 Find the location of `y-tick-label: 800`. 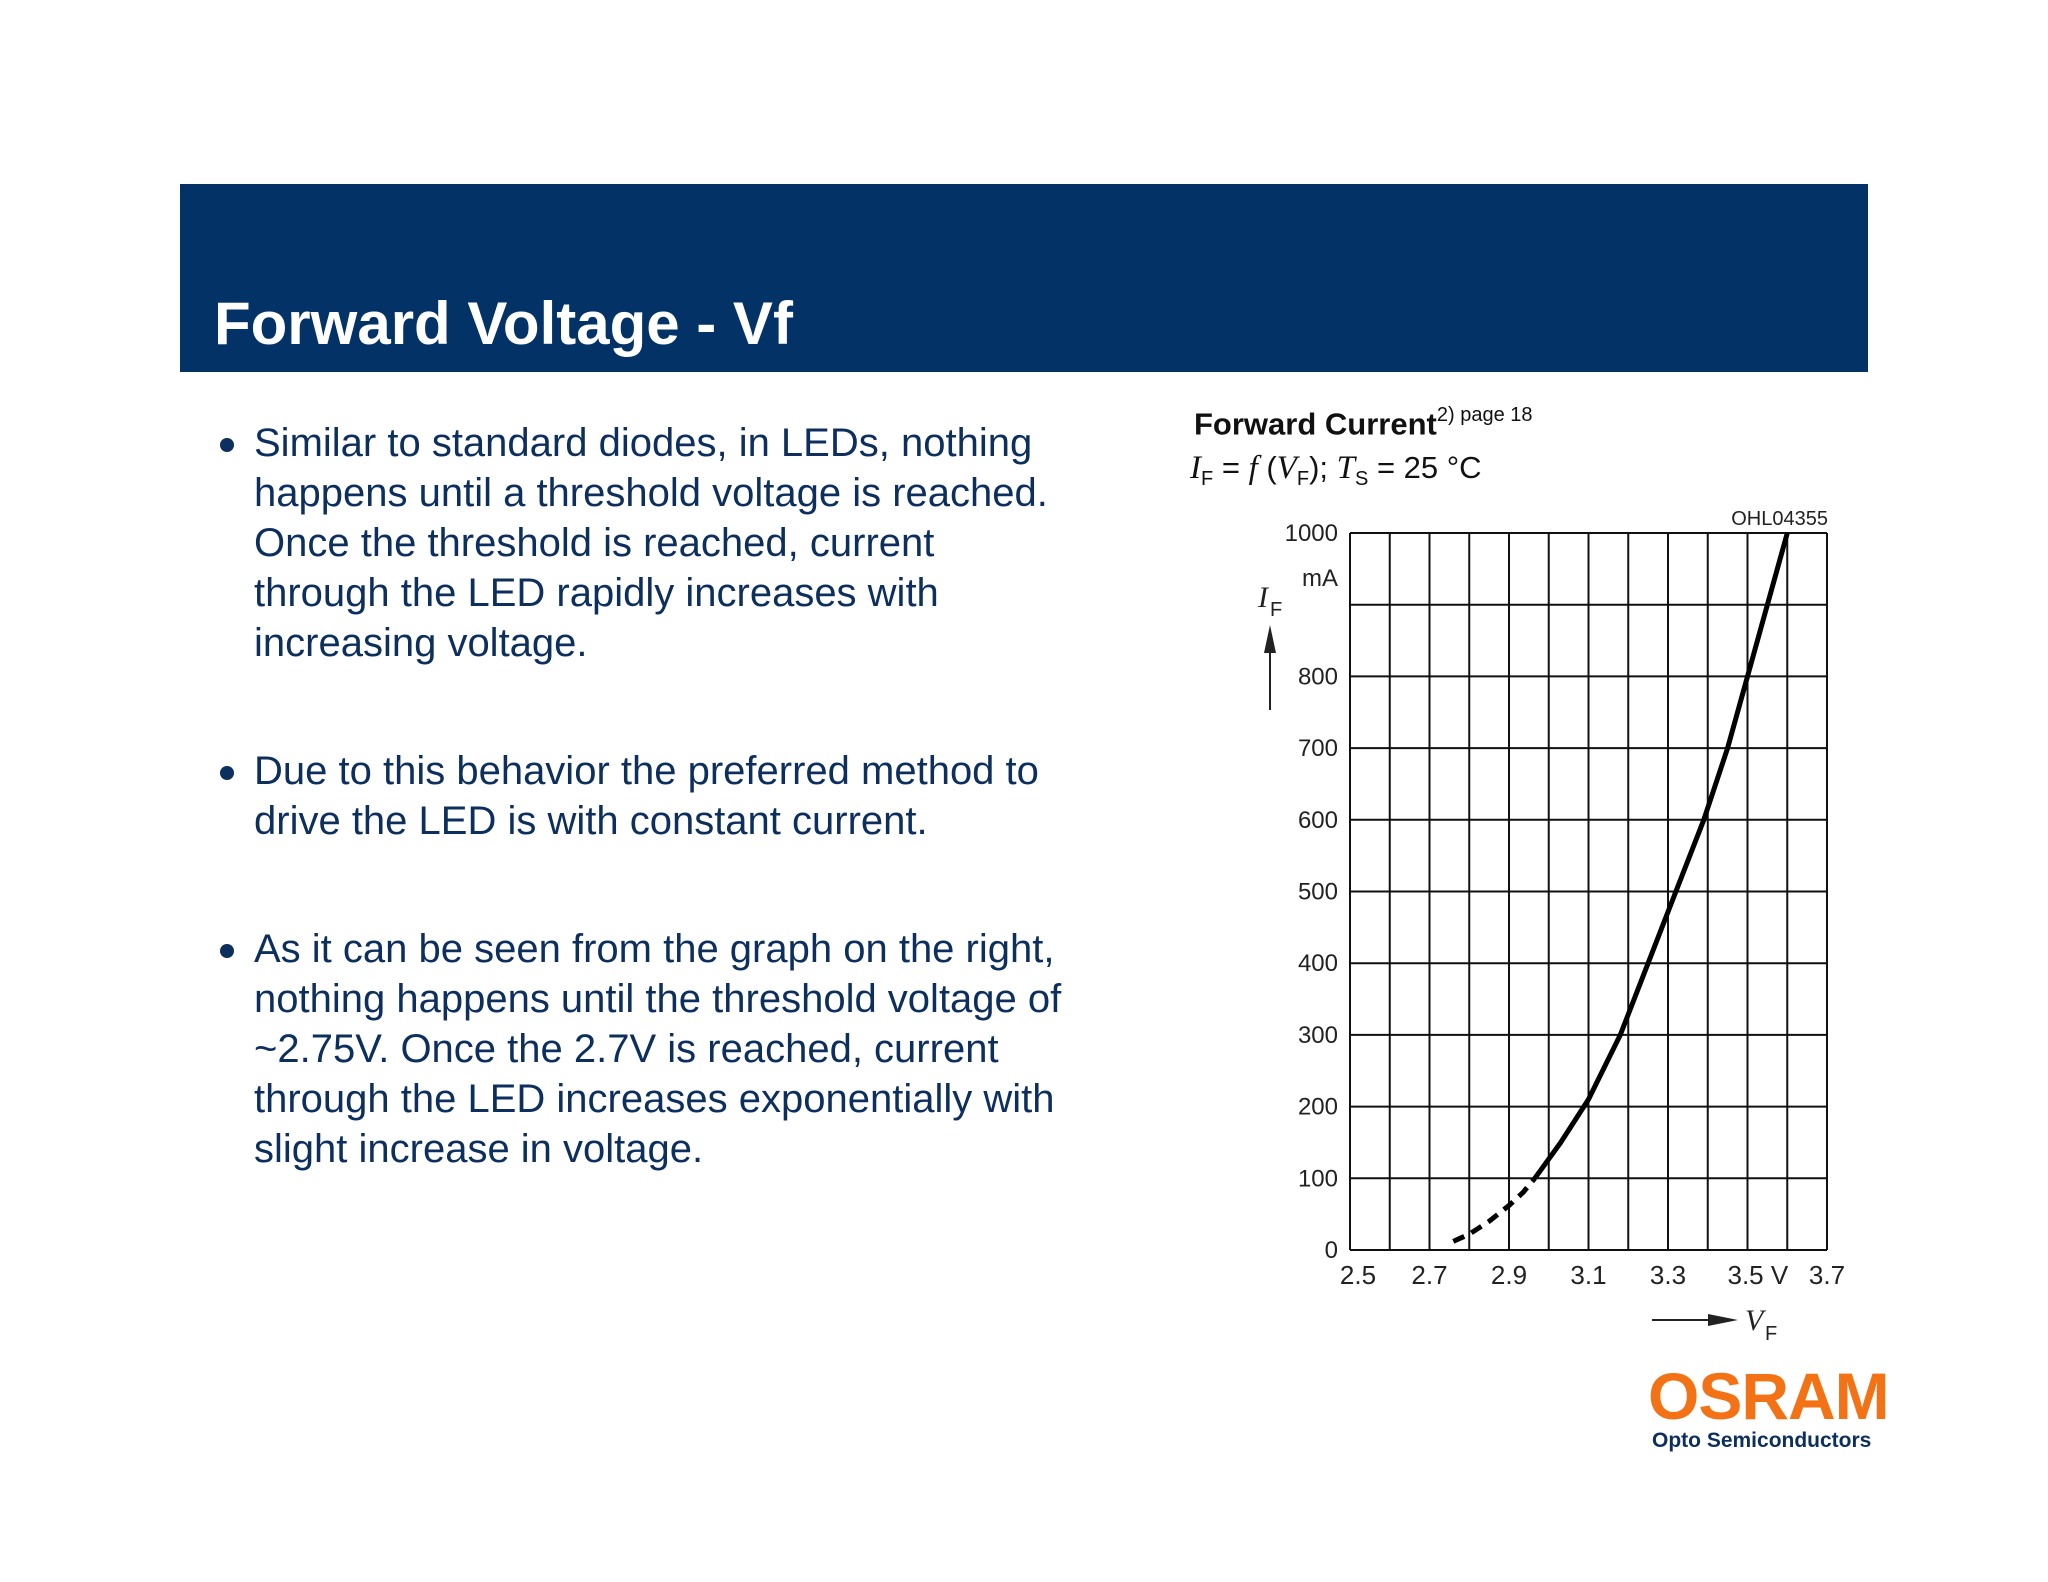

y-tick-label: 800 is located at coordinates (1318, 676).